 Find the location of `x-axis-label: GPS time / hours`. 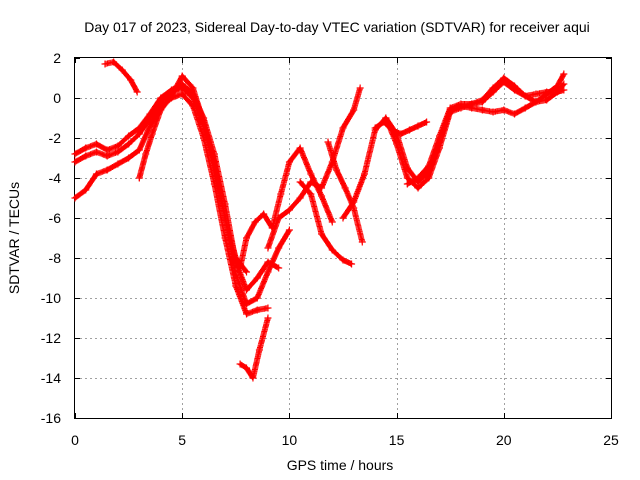

x-axis-label: GPS time / hours is located at coordinates (340, 465).